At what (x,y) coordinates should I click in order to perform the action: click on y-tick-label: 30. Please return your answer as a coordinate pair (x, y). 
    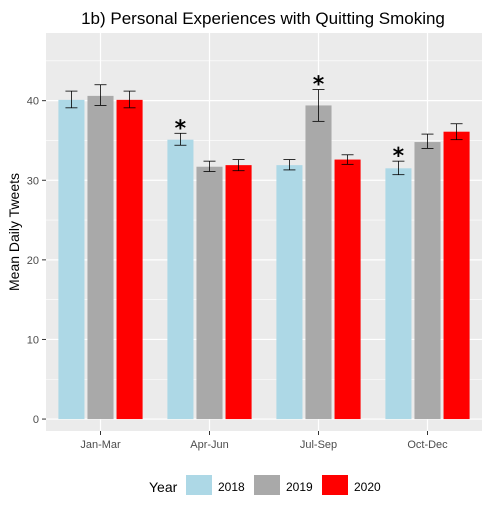
    Looking at the image, I should click on (33, 181).